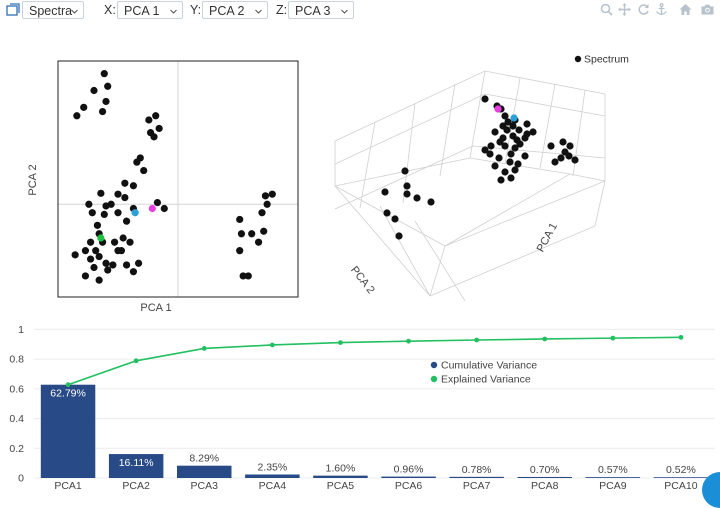 The width and height of the screenshot is (720, 508). Describe the element at coordinates (205, 486) in the screenshot. I see `variance-x-tick-label: PCA3` at that location.